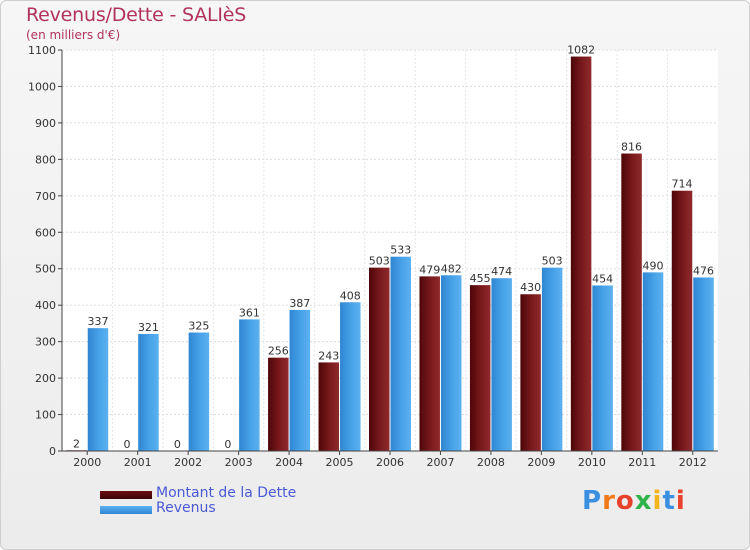 Image resolution: width=750 pixels, height=550 pixels. I want to click on y-tick-label: 300, so click(45, 342).